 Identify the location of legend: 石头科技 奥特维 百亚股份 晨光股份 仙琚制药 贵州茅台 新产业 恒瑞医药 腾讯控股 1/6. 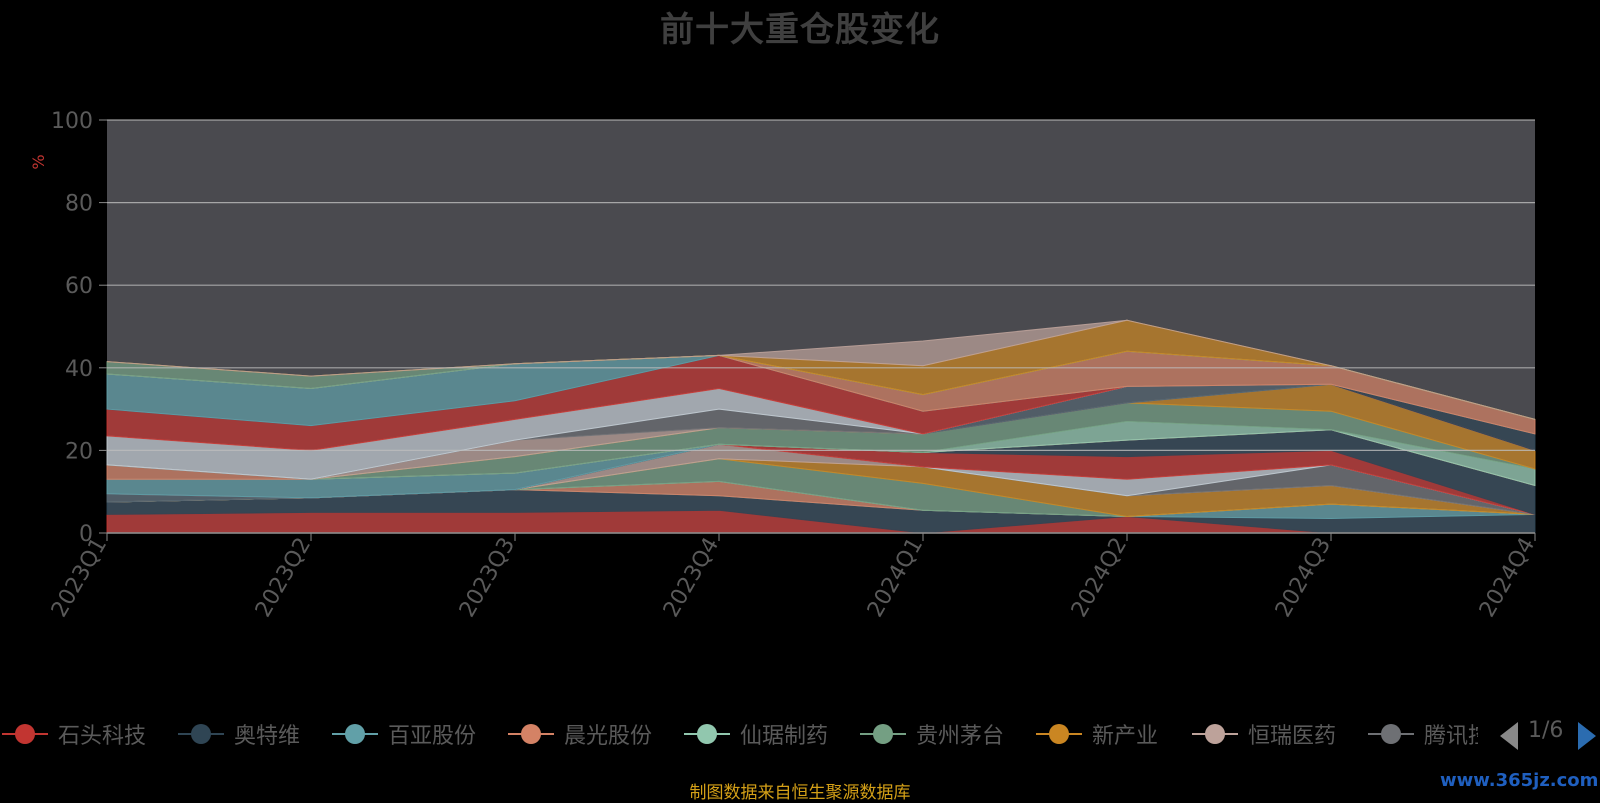
(800, 734).